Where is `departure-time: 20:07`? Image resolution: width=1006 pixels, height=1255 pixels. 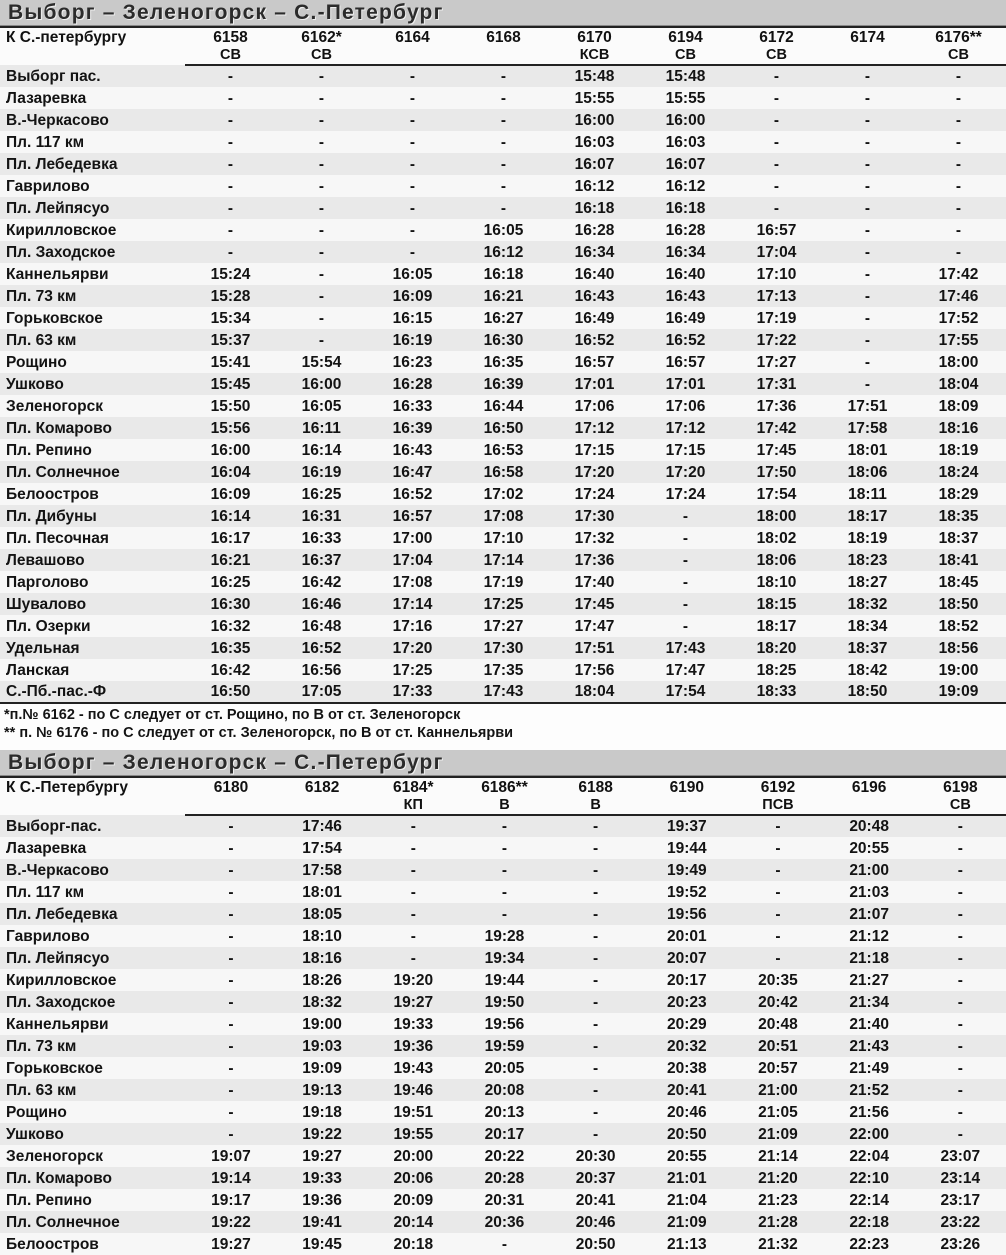 departure-time: 20:07 is located at coordinates (687, 958).